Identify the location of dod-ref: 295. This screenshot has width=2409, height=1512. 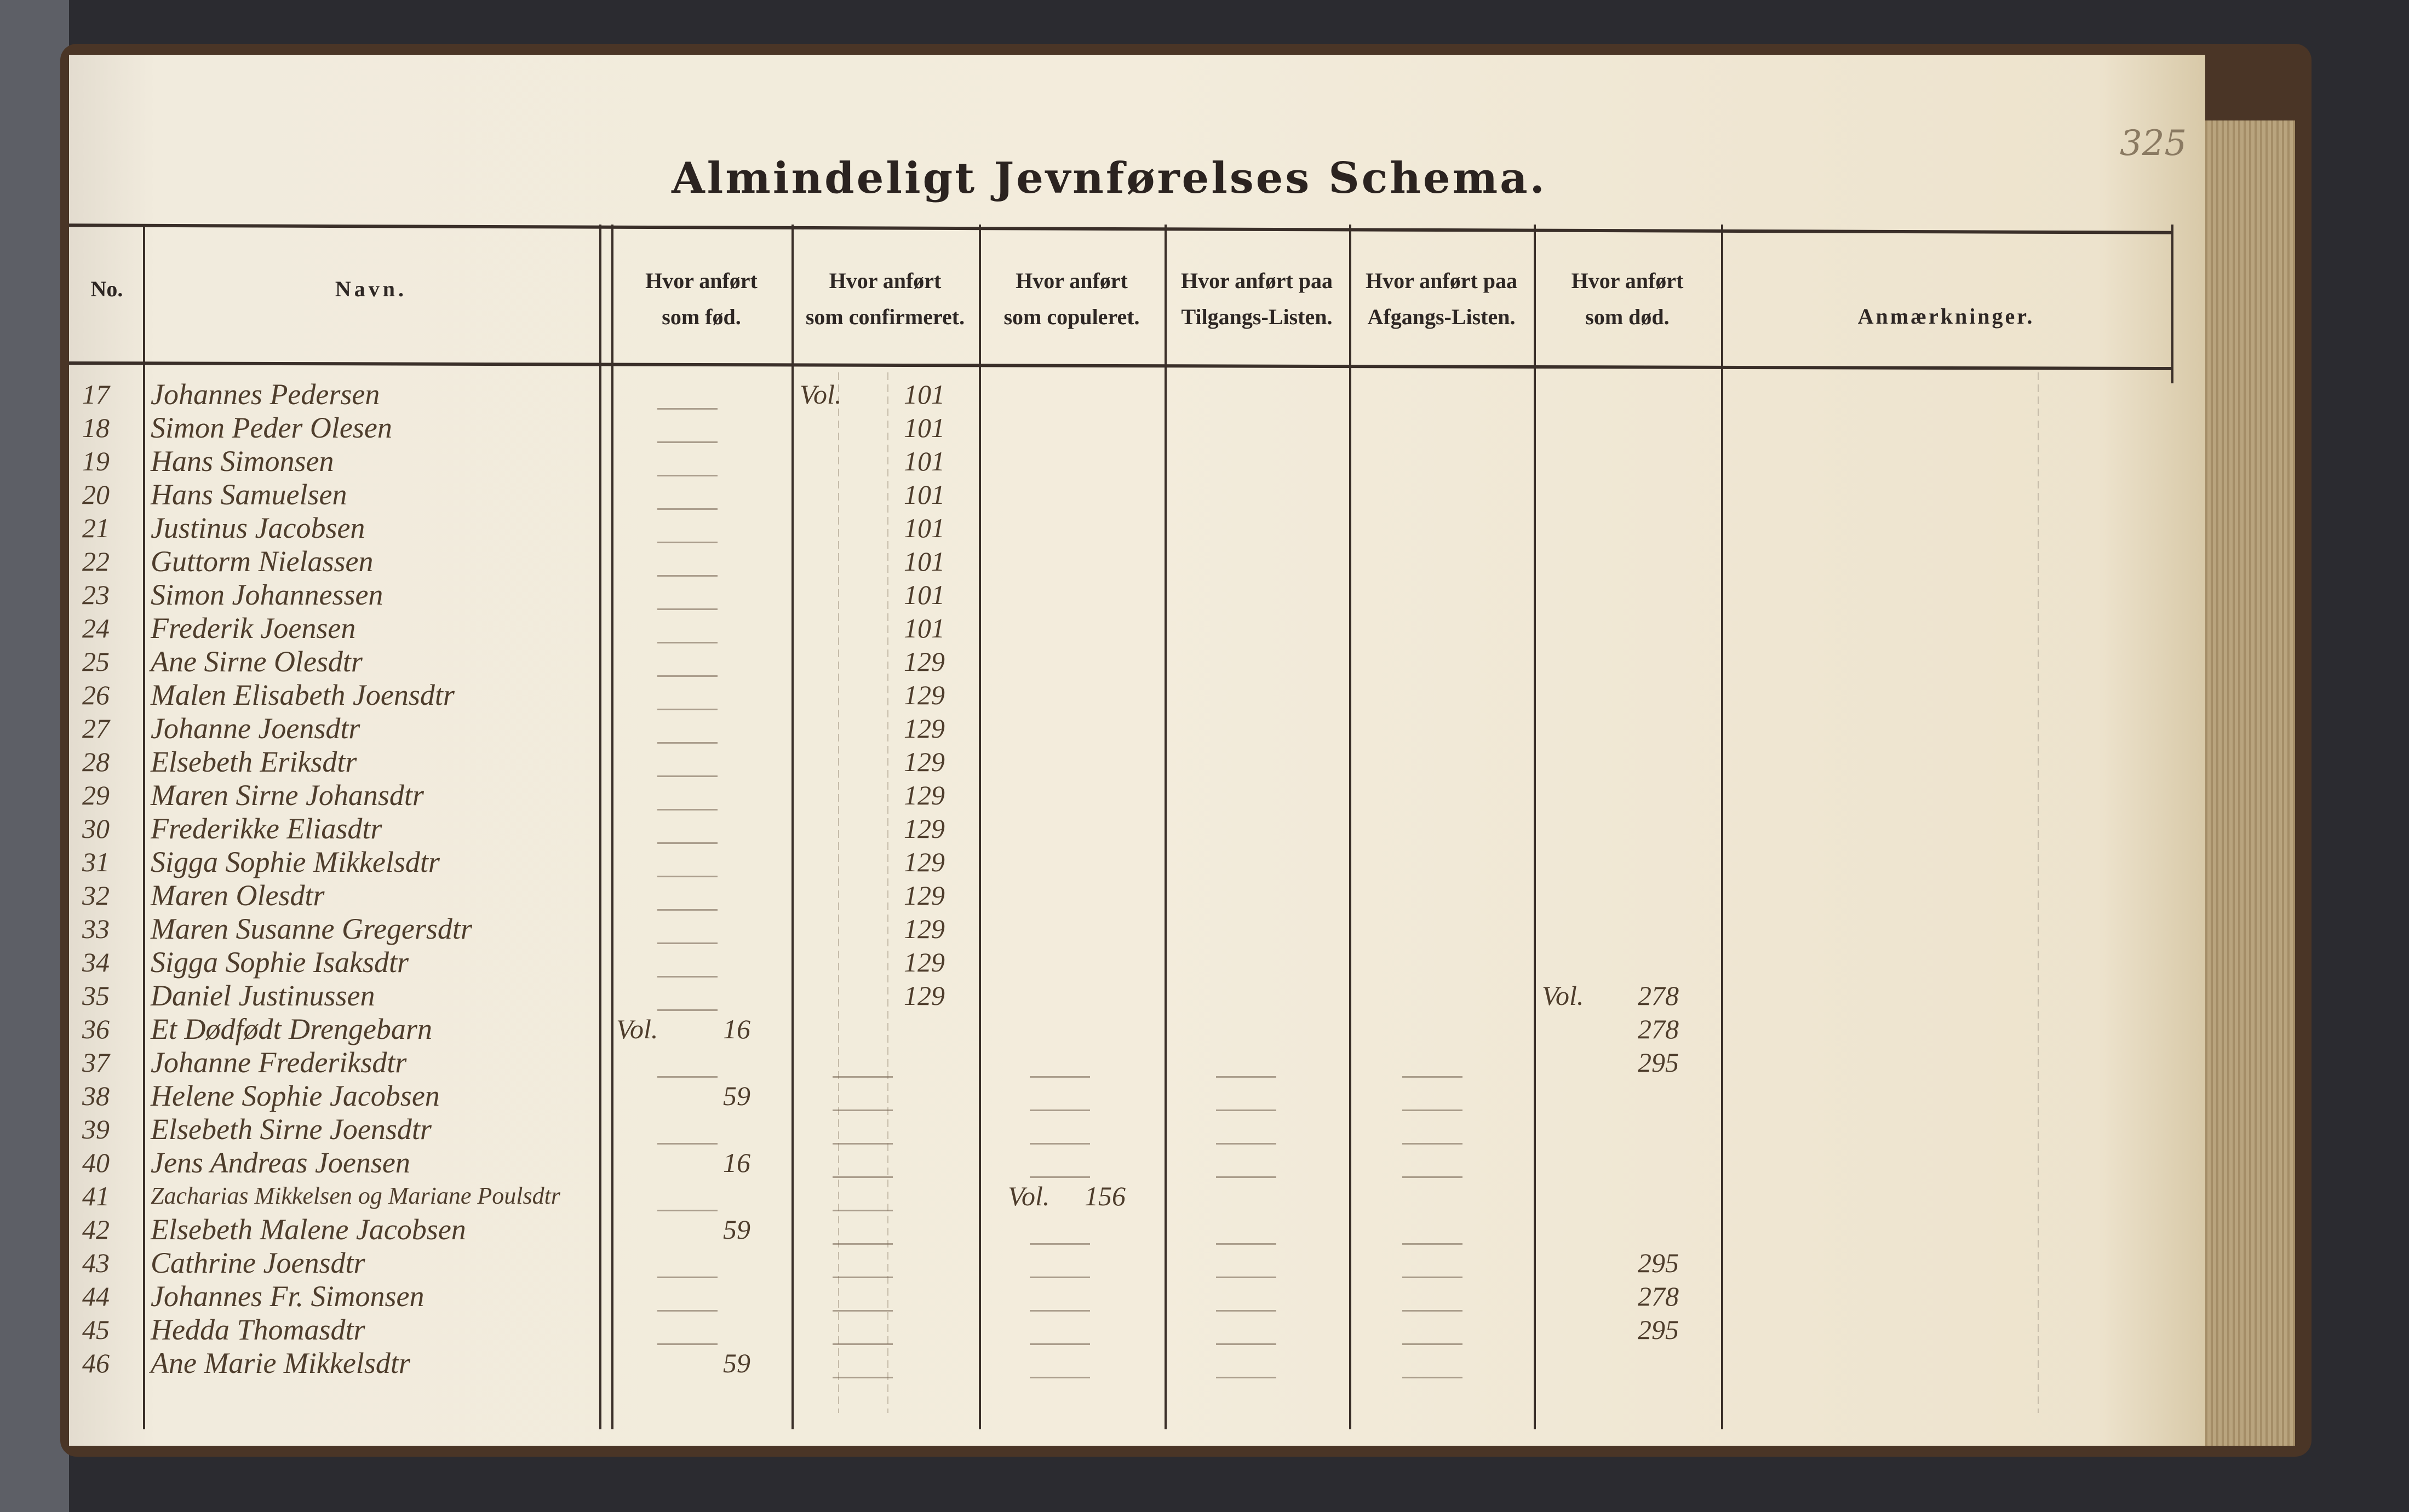
(1658, 1262).